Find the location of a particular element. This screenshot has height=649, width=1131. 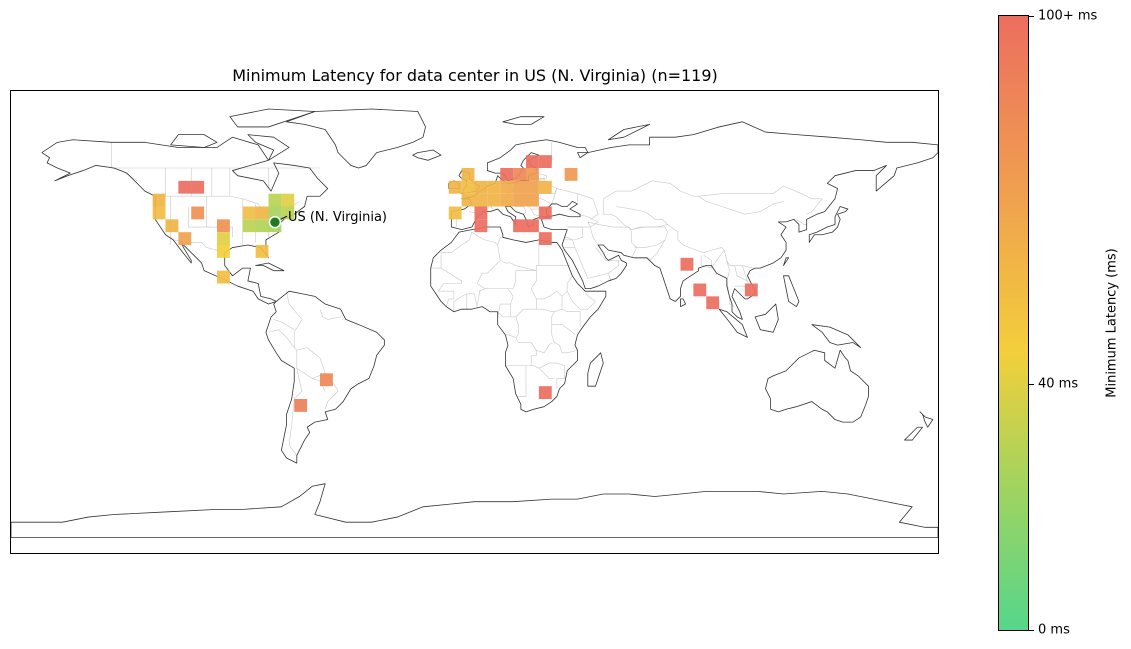

colorbar-tick-label: 0 ms is located at coordinates (1054, 630).